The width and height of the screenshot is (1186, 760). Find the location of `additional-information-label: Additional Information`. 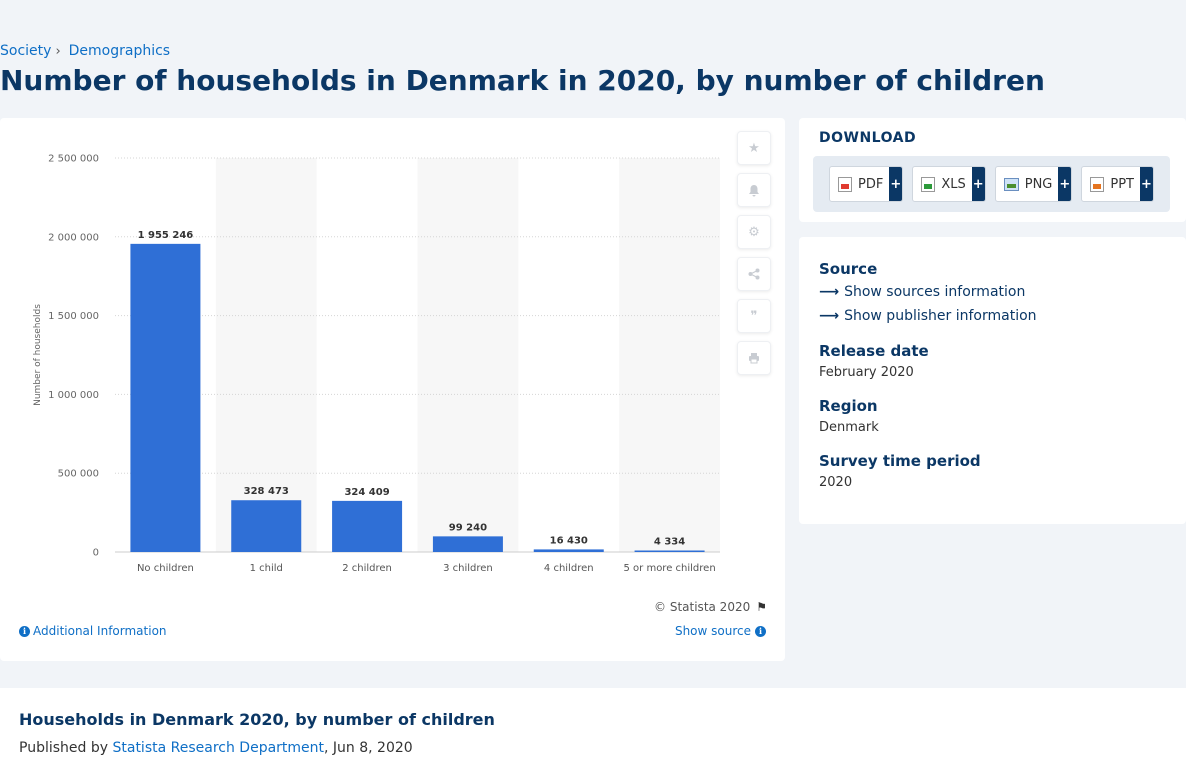

additional-information-label: Additional Information is located at coordinates (100, 631).